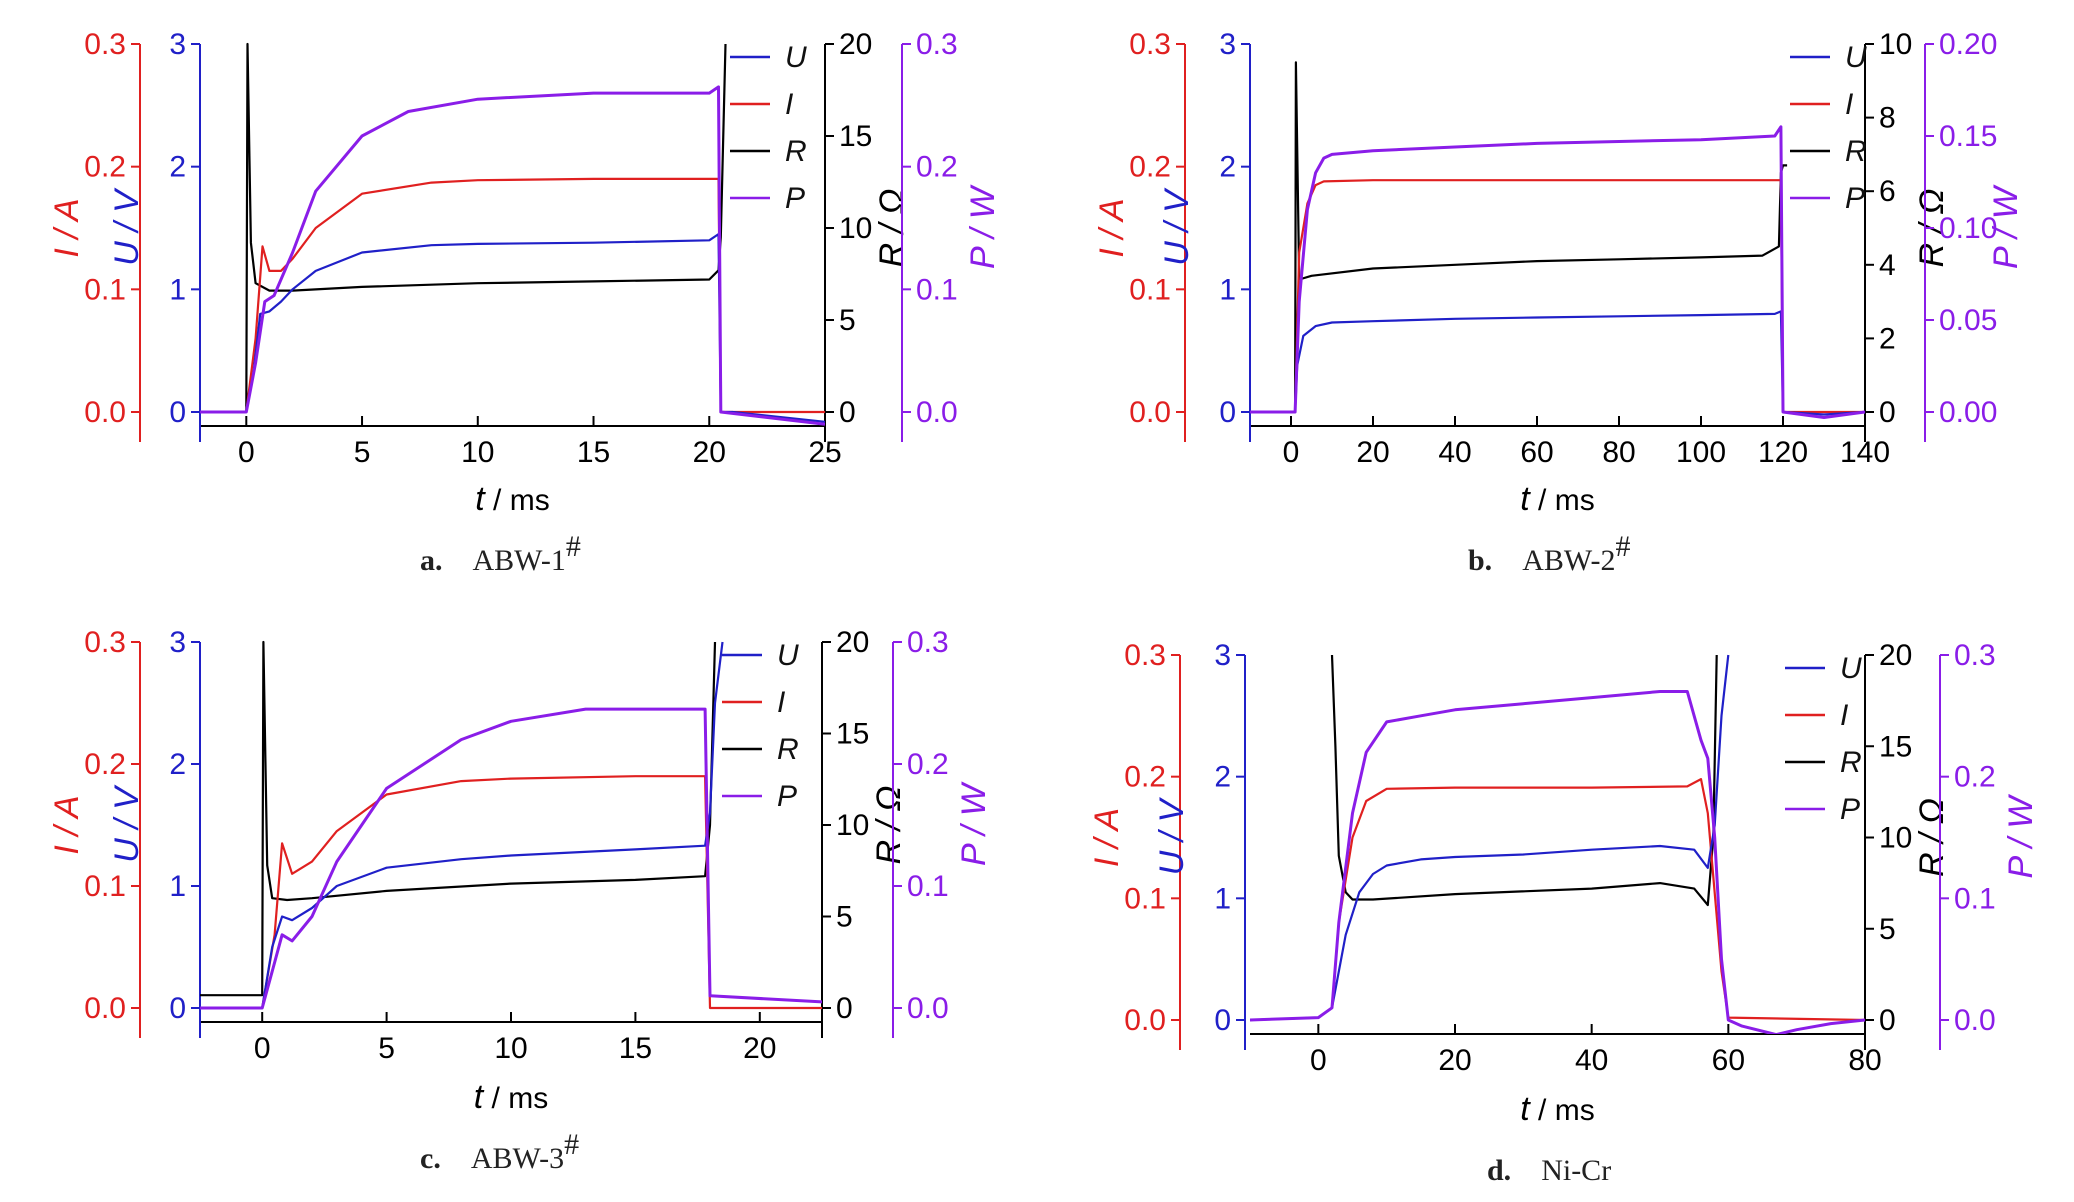  What do you see at coordinates (519, 560) in the screenshot?
I see `panel-caption-name: ABW-1` at bounding box center [519, 560].